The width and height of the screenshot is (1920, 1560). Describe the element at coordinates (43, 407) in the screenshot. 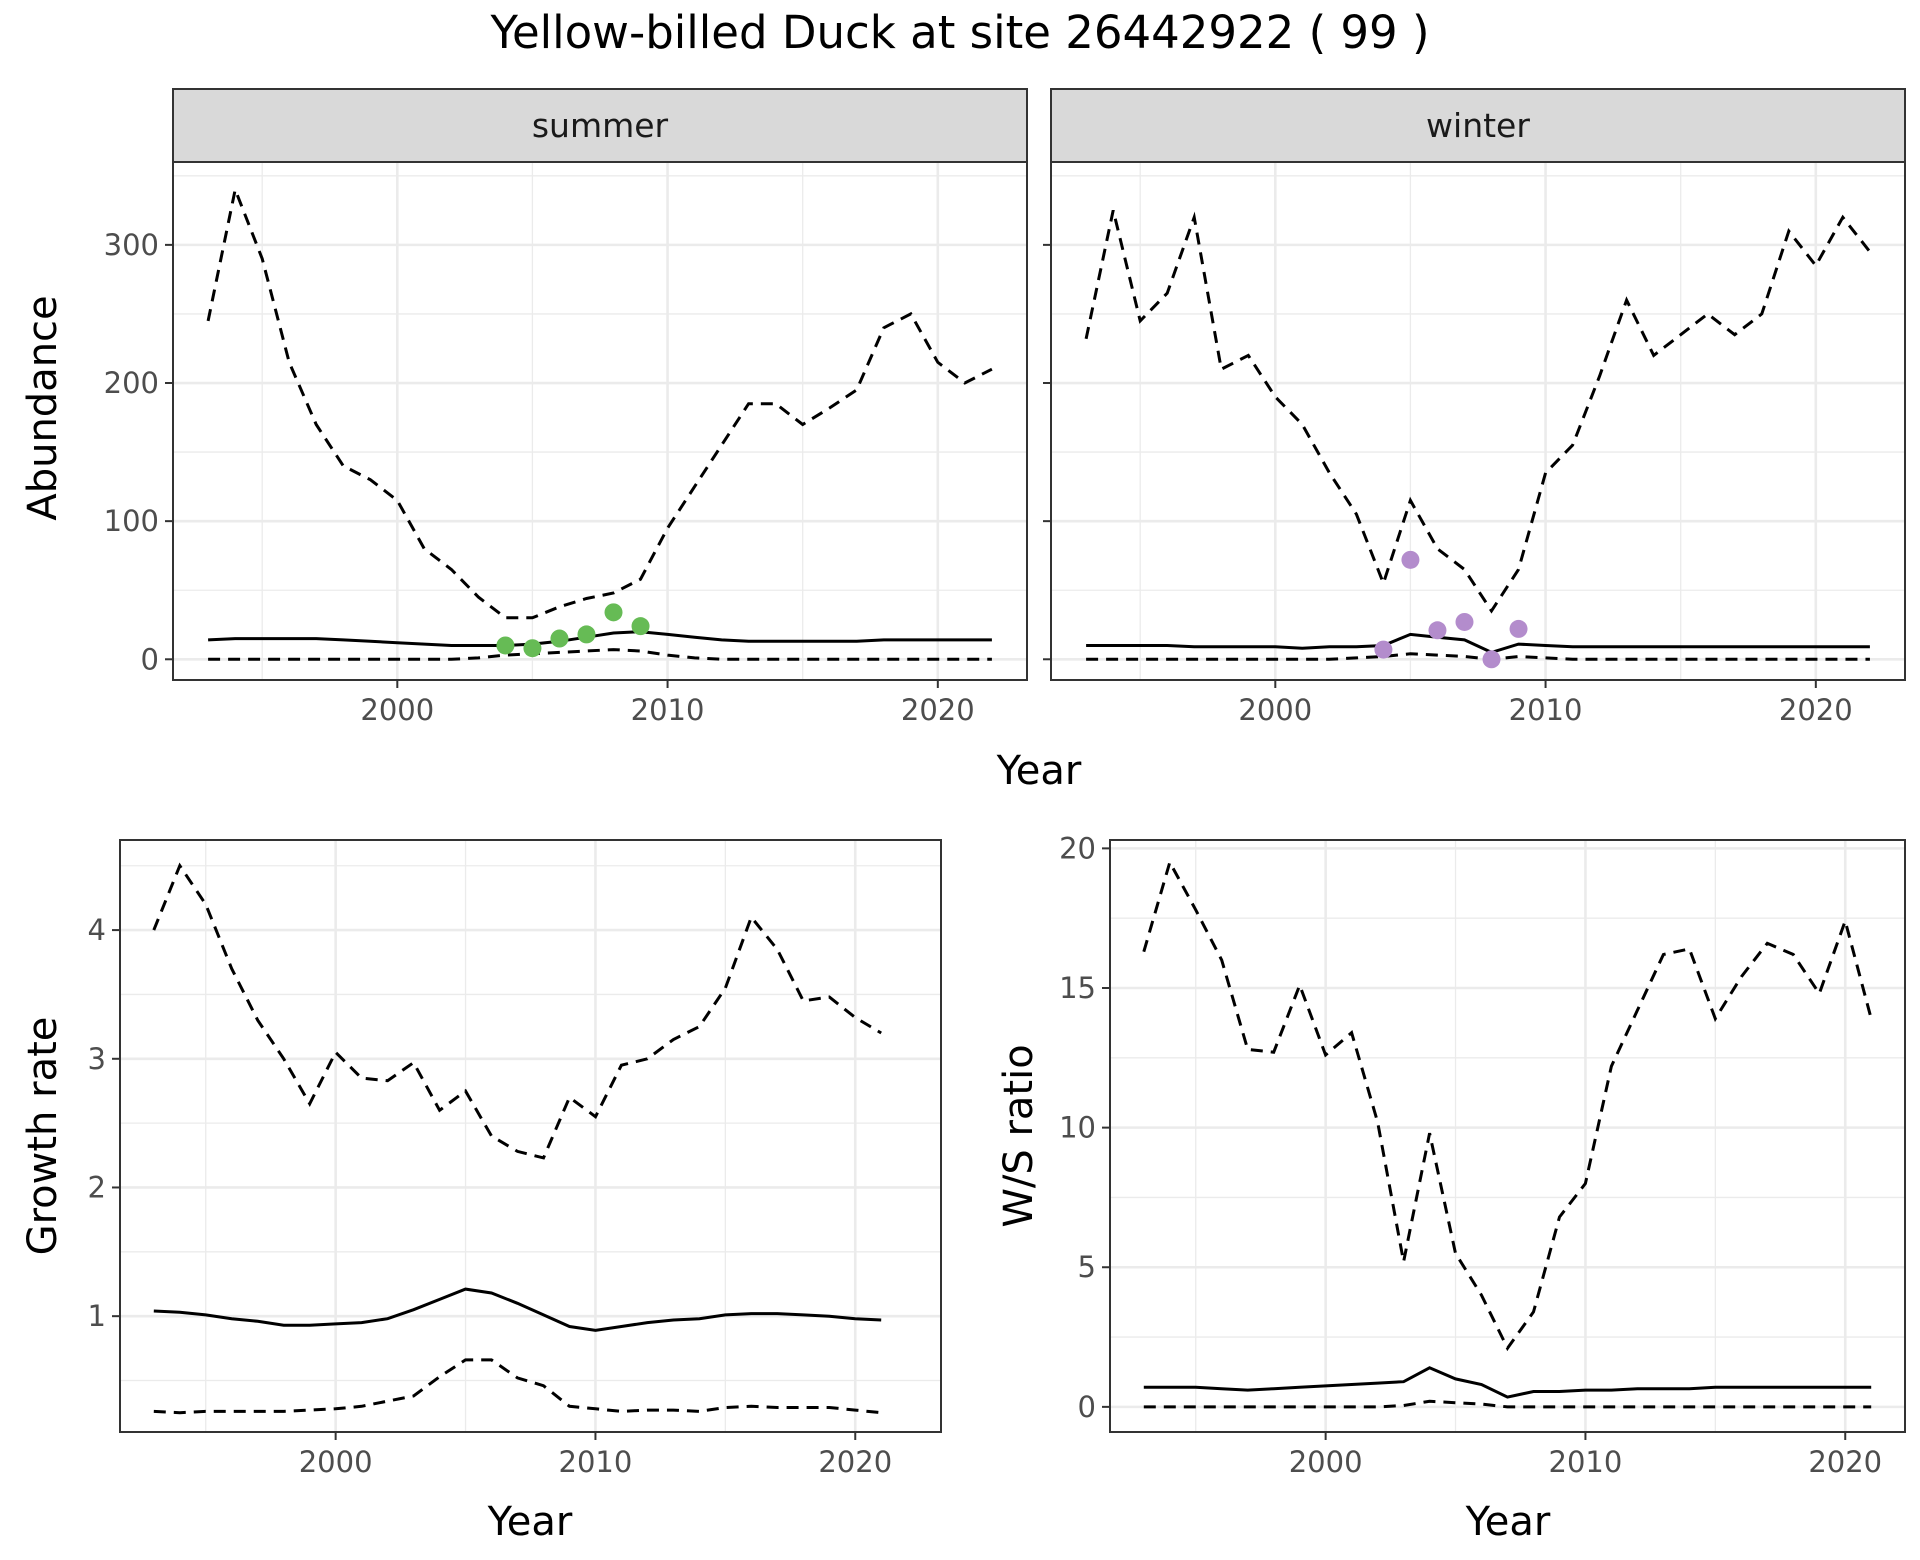

I see `abundance-y-axis-title: Abundance` at that location.